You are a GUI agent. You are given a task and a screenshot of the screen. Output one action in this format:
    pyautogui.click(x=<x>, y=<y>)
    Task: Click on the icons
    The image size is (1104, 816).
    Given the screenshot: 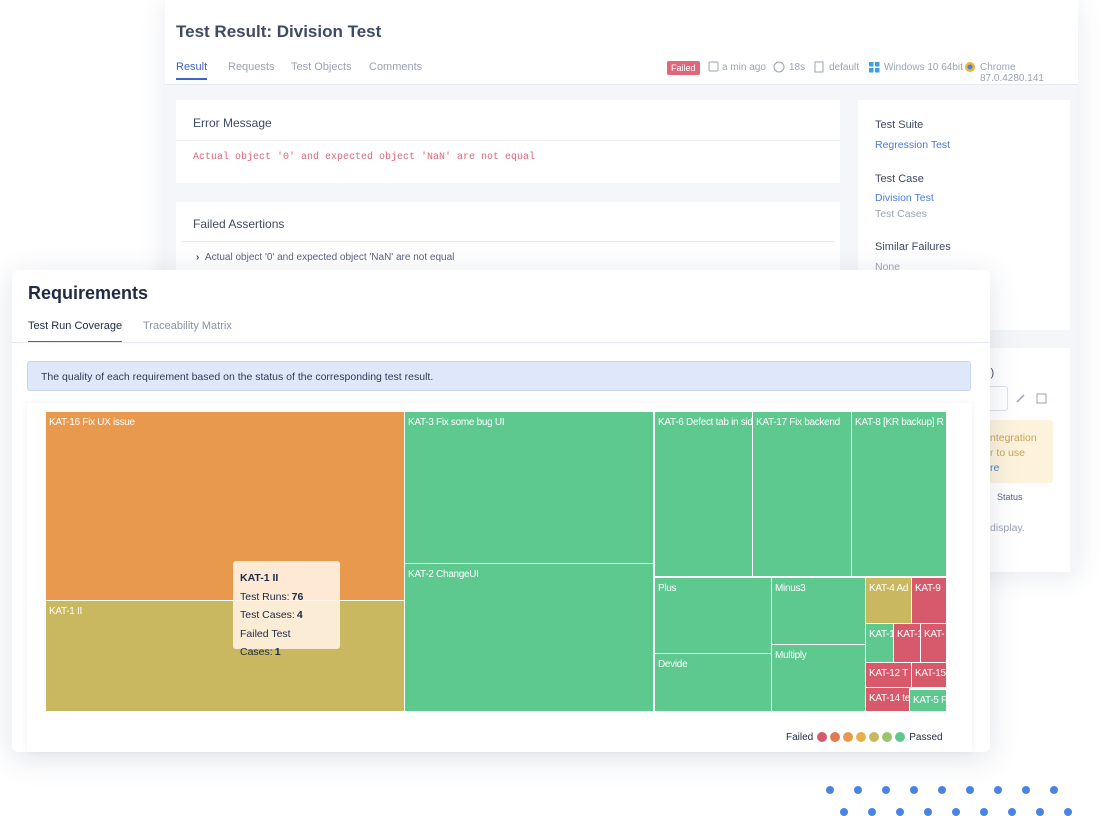 What is the action you would take?
    pyautogui.click(x=1031, y=398)
    